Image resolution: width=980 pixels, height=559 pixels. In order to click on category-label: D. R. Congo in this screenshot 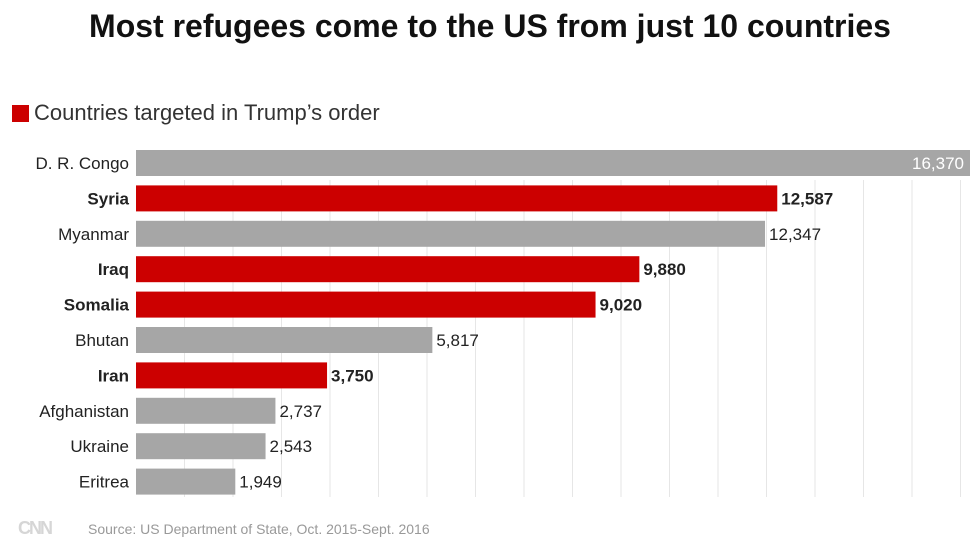, I will do `click(82, 163)`.